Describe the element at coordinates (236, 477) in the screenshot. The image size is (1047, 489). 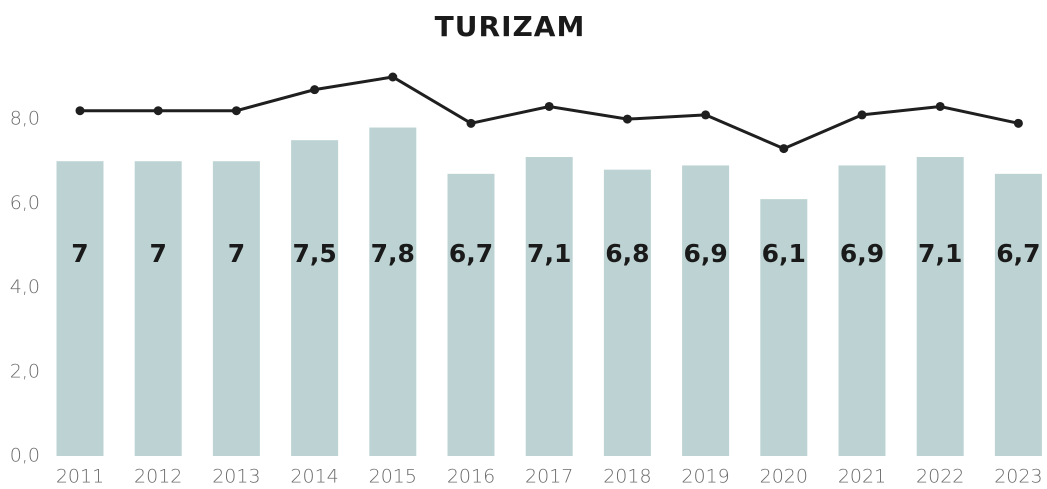
I see `x-tick-label: 2013` at that location.